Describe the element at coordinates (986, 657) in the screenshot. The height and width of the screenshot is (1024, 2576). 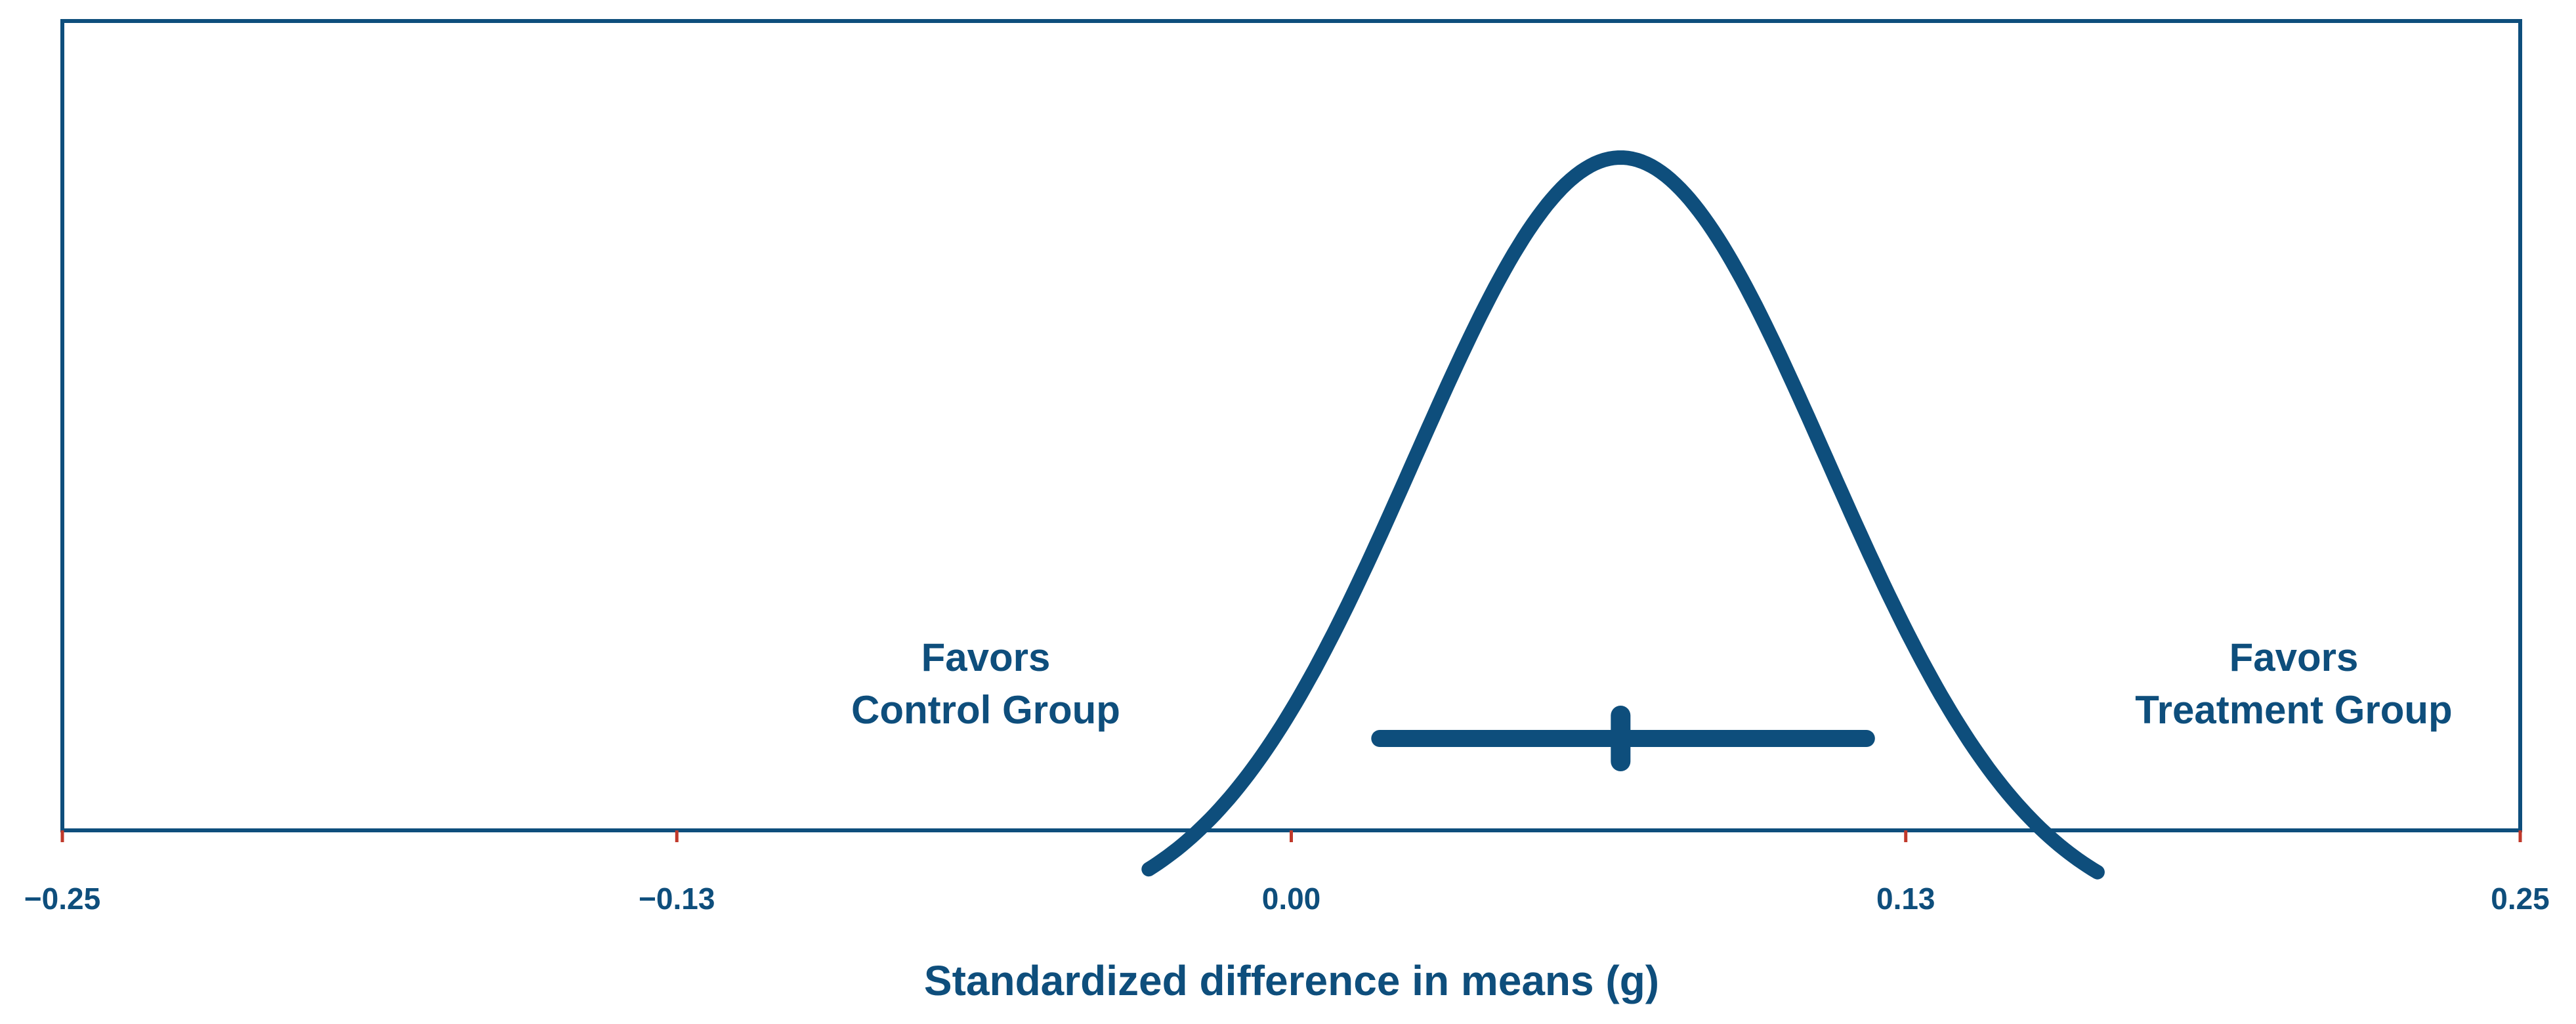
I see `annotation-control-line1: Favors` at that location.